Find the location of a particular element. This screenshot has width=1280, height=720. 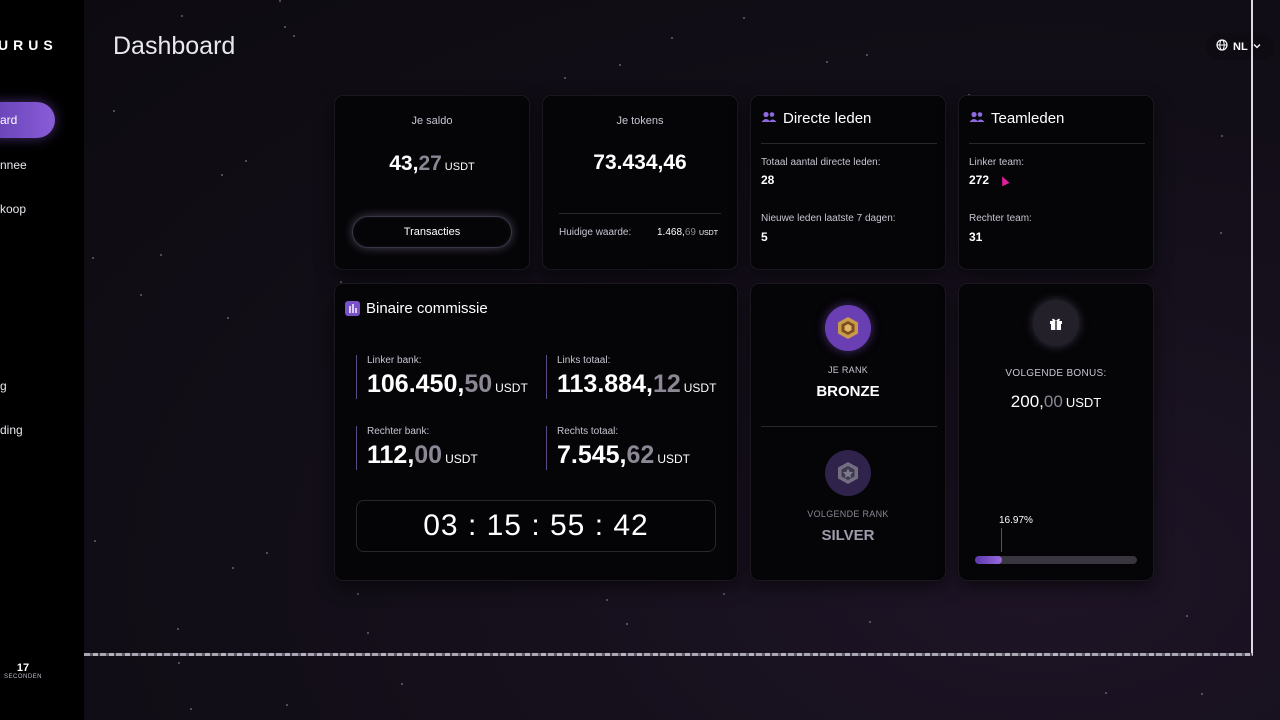

language-label: NL is located at coordinates (1240, 46).